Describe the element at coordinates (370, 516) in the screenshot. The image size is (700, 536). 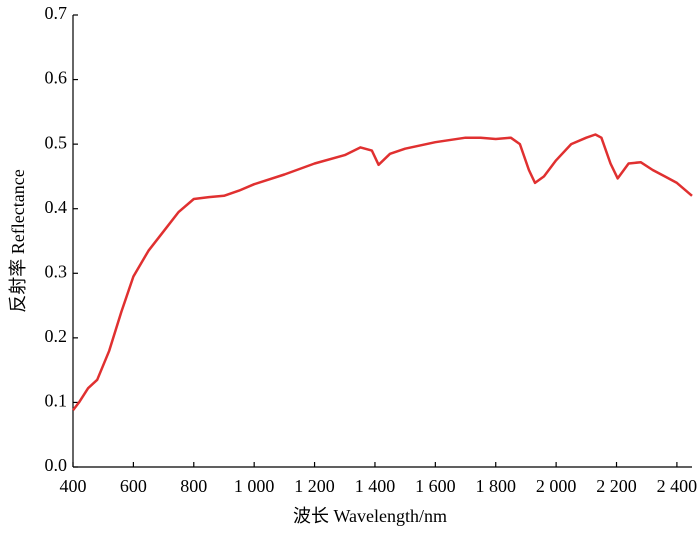
I see `x-axis-label: 波长 Wavelength/nm` at that location.